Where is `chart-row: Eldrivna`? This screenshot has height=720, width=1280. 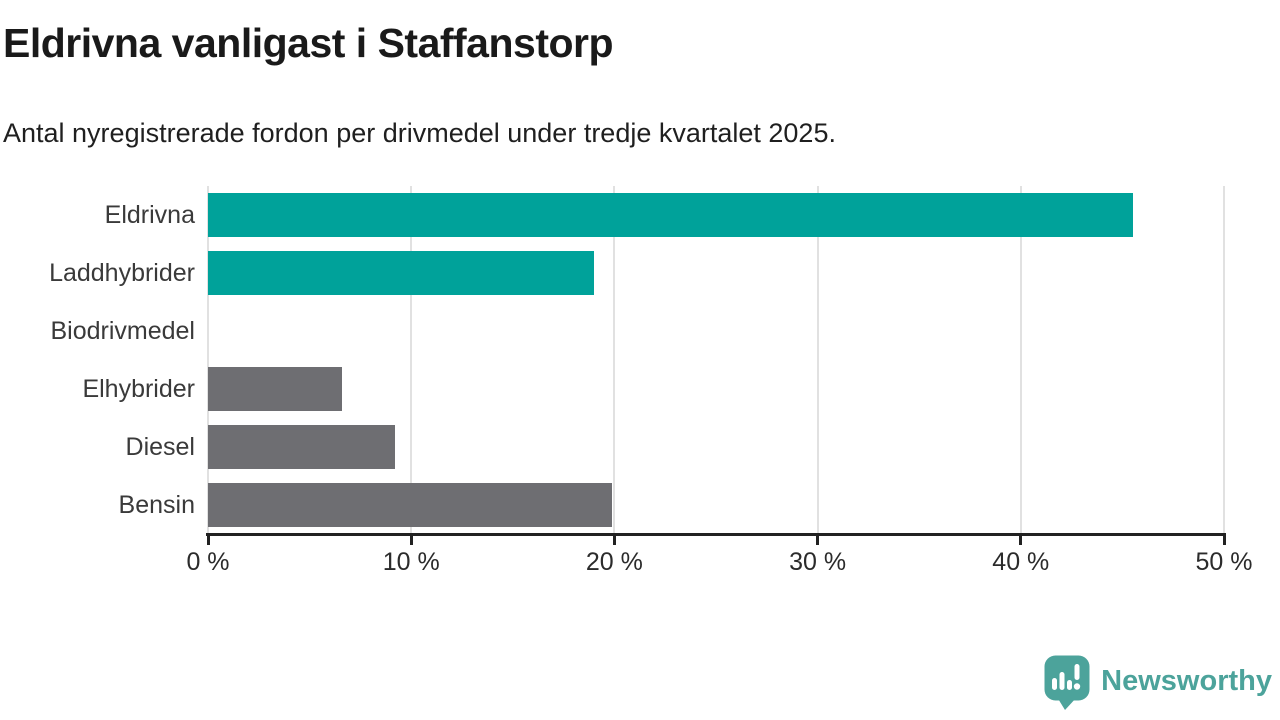 chart-row: Eldrivna is located at coordinates (612, 215).